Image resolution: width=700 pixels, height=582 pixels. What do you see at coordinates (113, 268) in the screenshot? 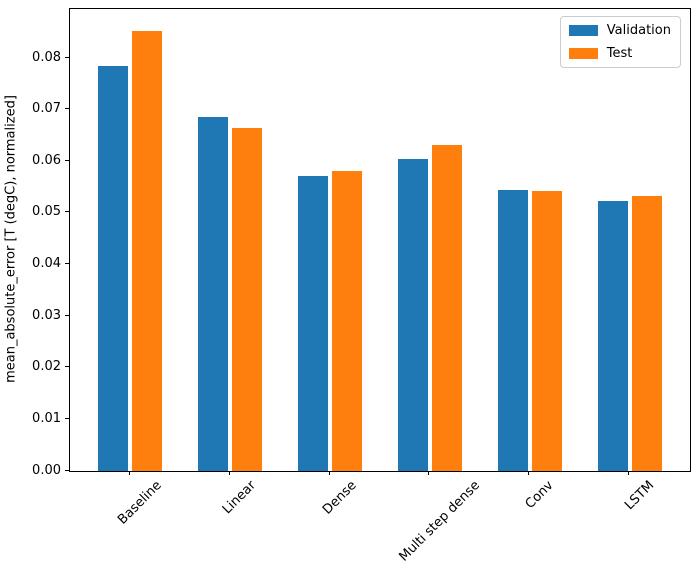
I see `bar-validation-baseline` at bounding box center [113, 268].